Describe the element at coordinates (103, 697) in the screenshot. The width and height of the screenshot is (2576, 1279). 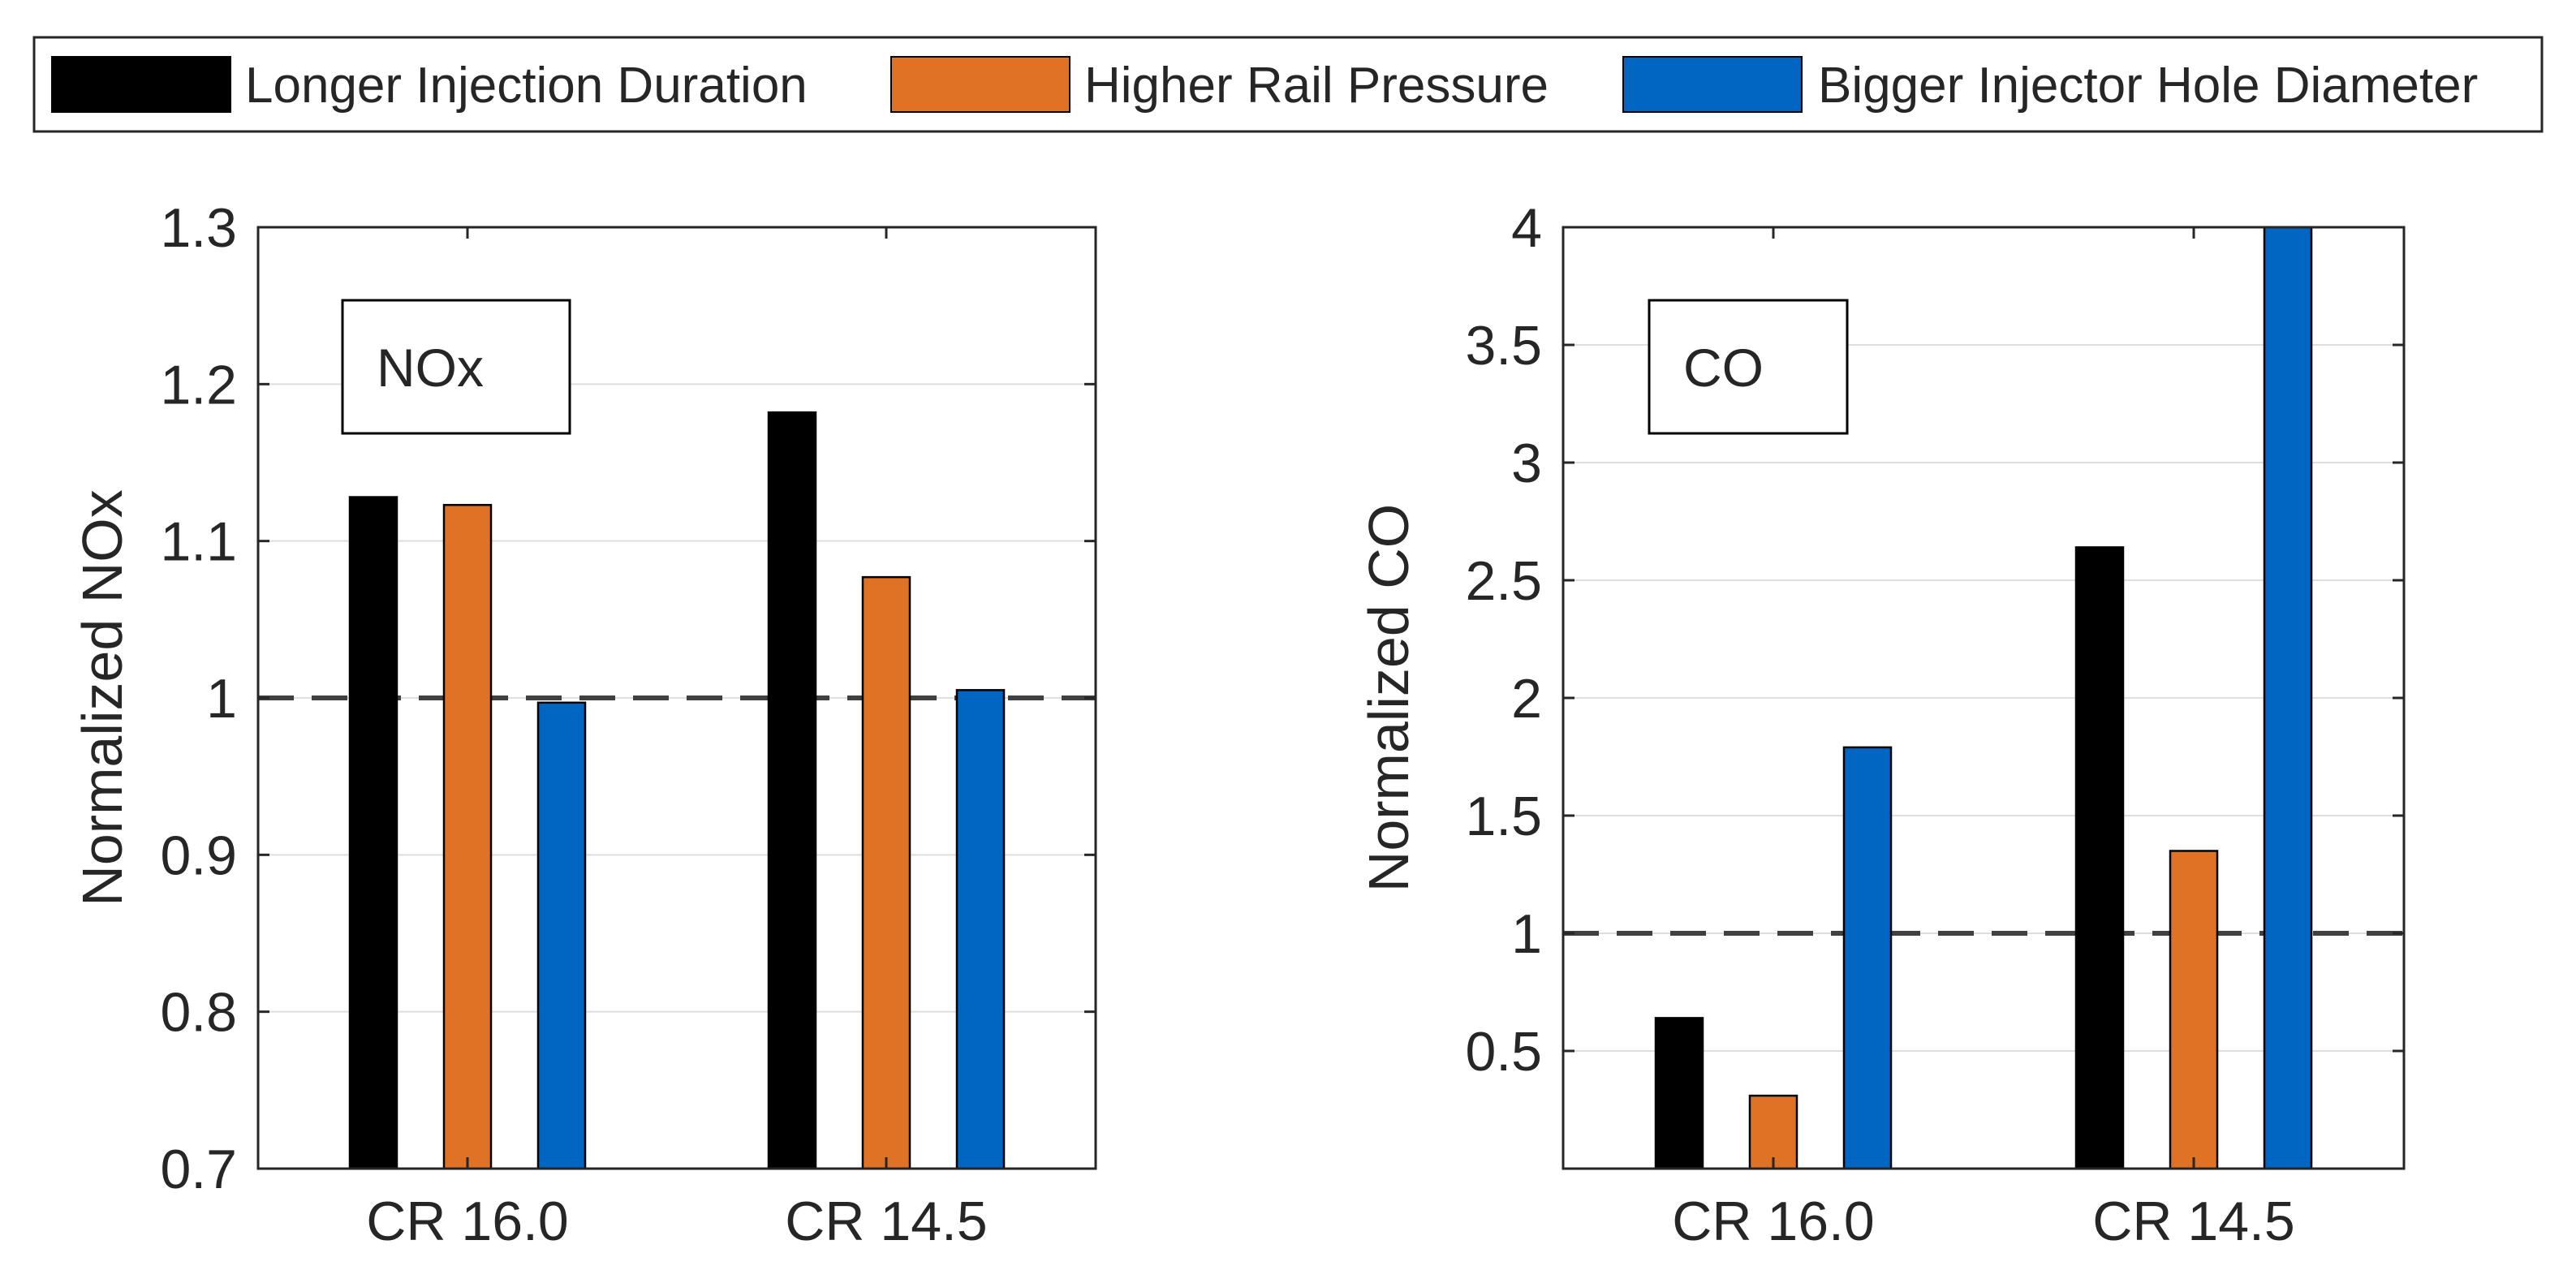
I see `y-axis-label: Normalized NOx` at that location.